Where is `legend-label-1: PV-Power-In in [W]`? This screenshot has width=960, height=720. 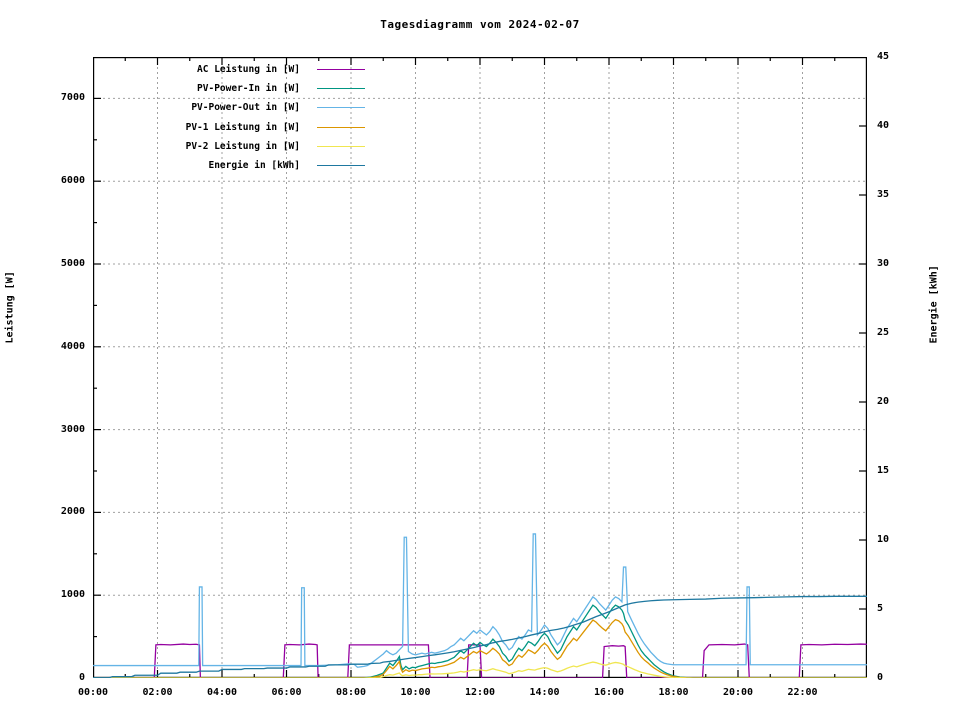
legend-label-1: PV-Power-In in [W] is located at coordinates (248, 89).